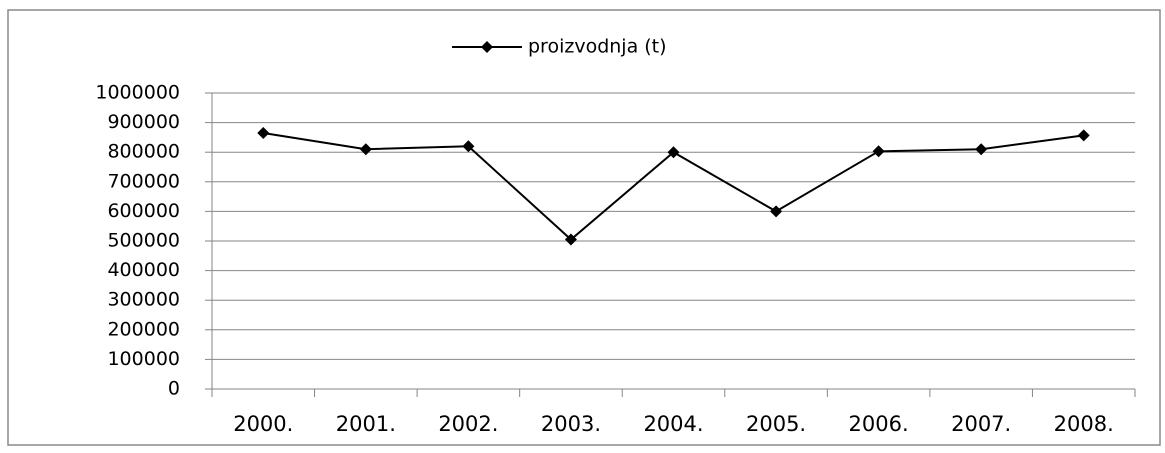 This screenshot has width=1165, height=453. I want to click on x-tick-label: 2008., so click(1084, 424).